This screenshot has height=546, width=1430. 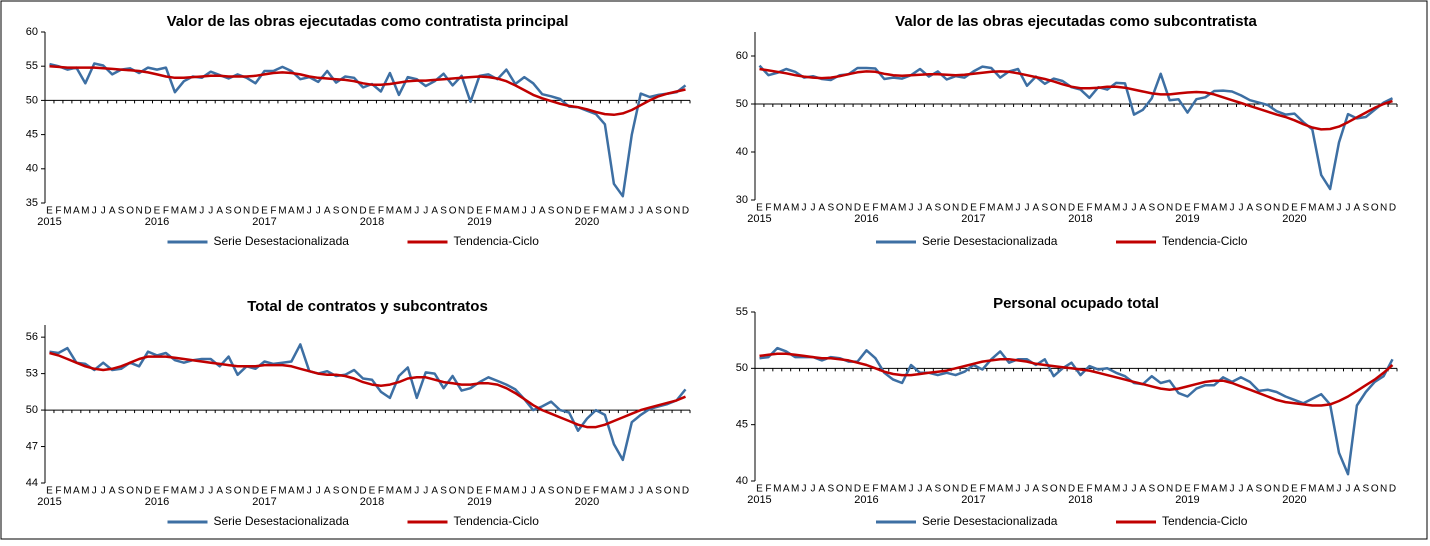 I want to click on year-label: 2019, so click(x=1187, y=219).